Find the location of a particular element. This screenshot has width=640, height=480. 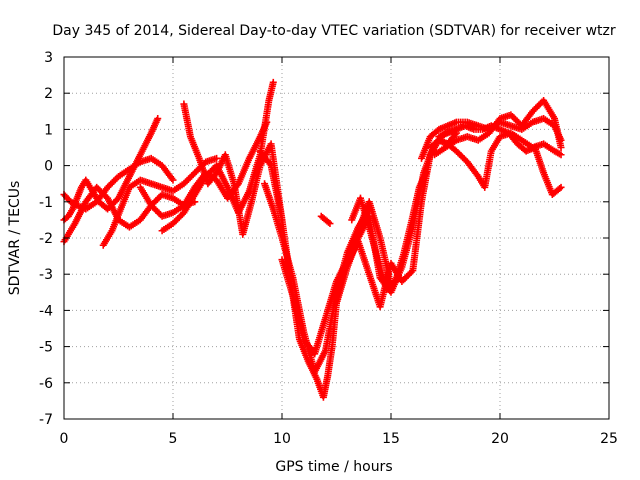

x-tick-label: 15 is located at coordinates (391, 439).